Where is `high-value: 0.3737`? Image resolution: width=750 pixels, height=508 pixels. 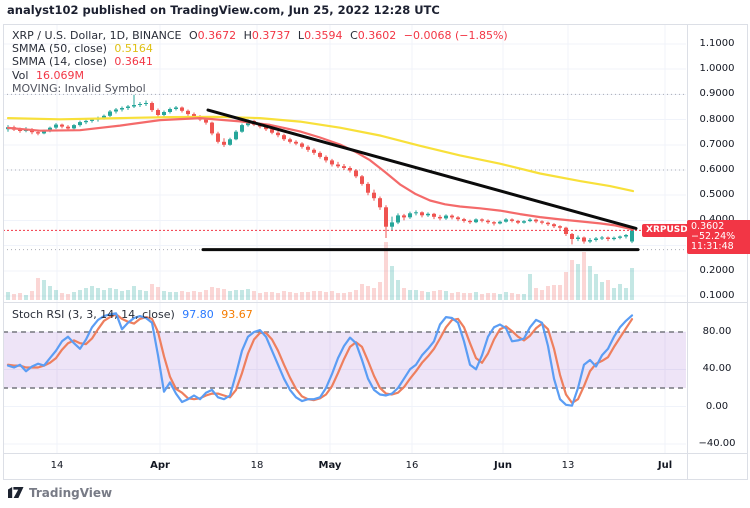 high-value: 0.3737 is located at coordinates (271, 35).